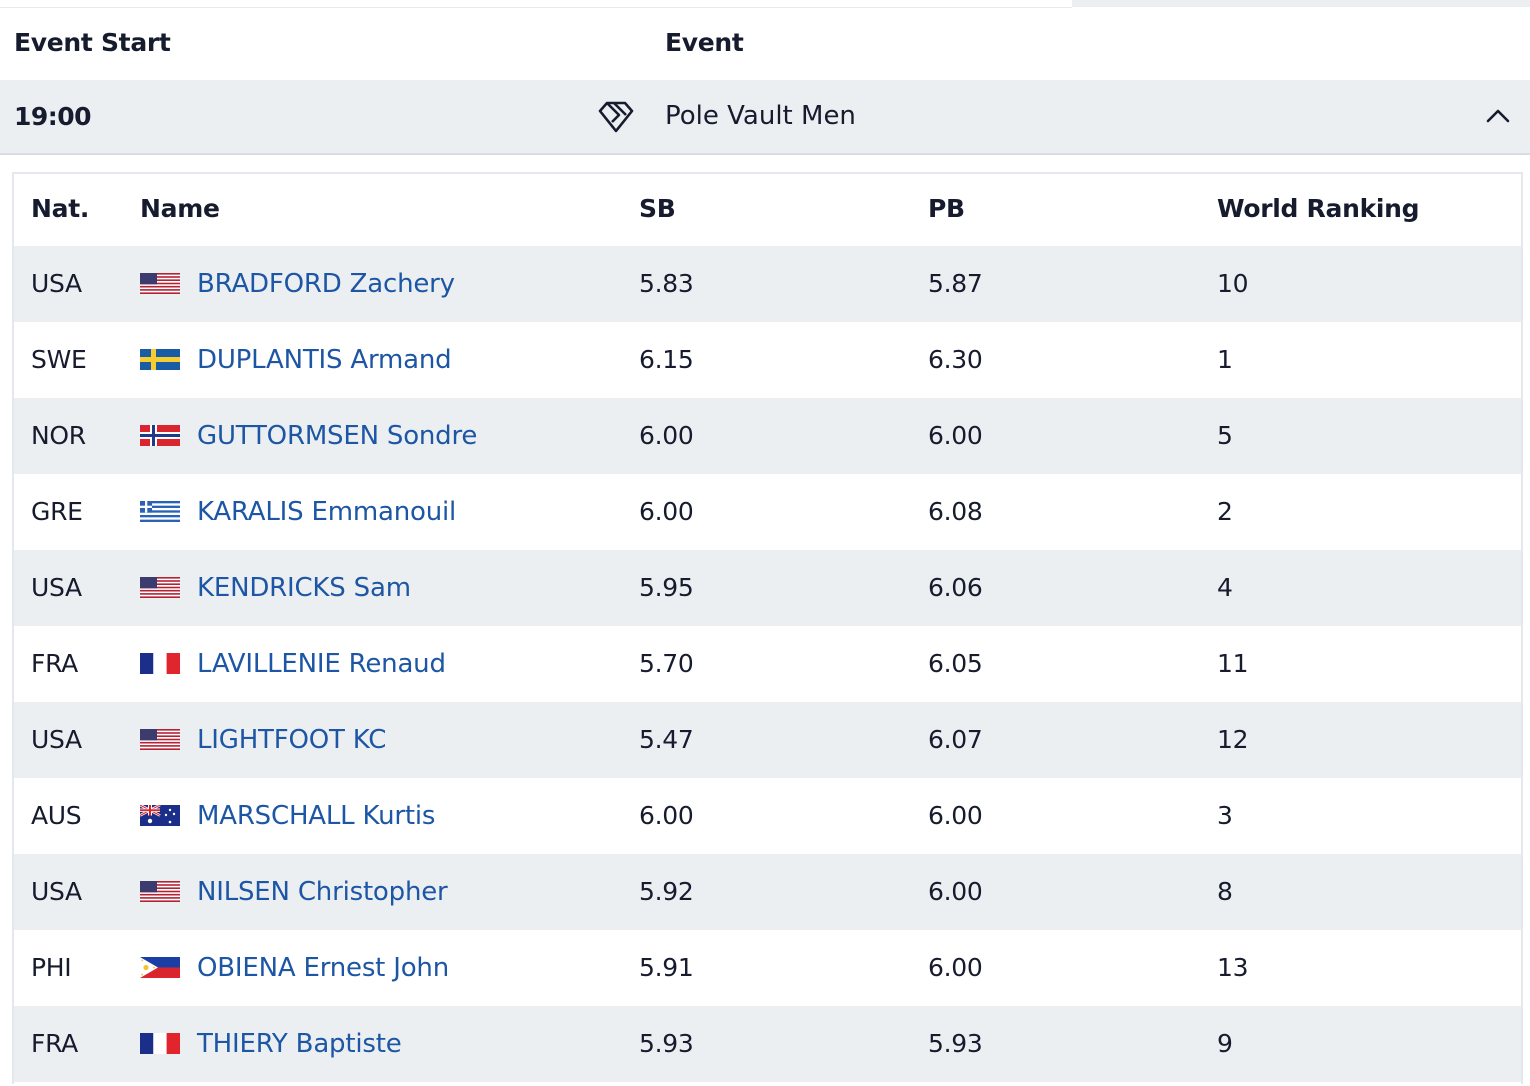  I want to click on table-header-row: Nat. Name SB PB World Ranking, so click(767, 210).